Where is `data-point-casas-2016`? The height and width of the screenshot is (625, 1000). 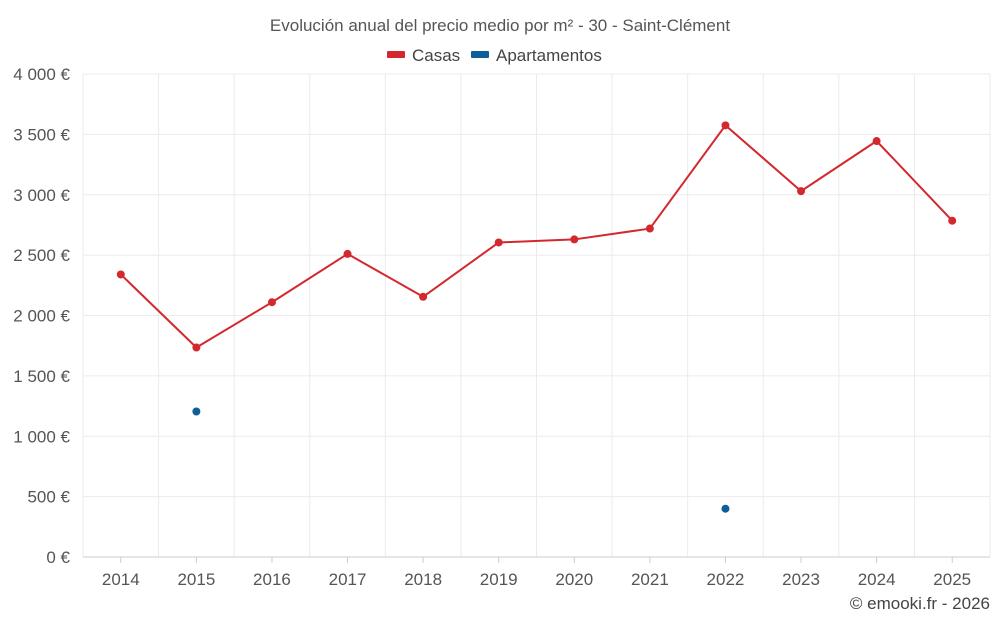
data-point-casas-2016 is located at coordinates (271, 302).